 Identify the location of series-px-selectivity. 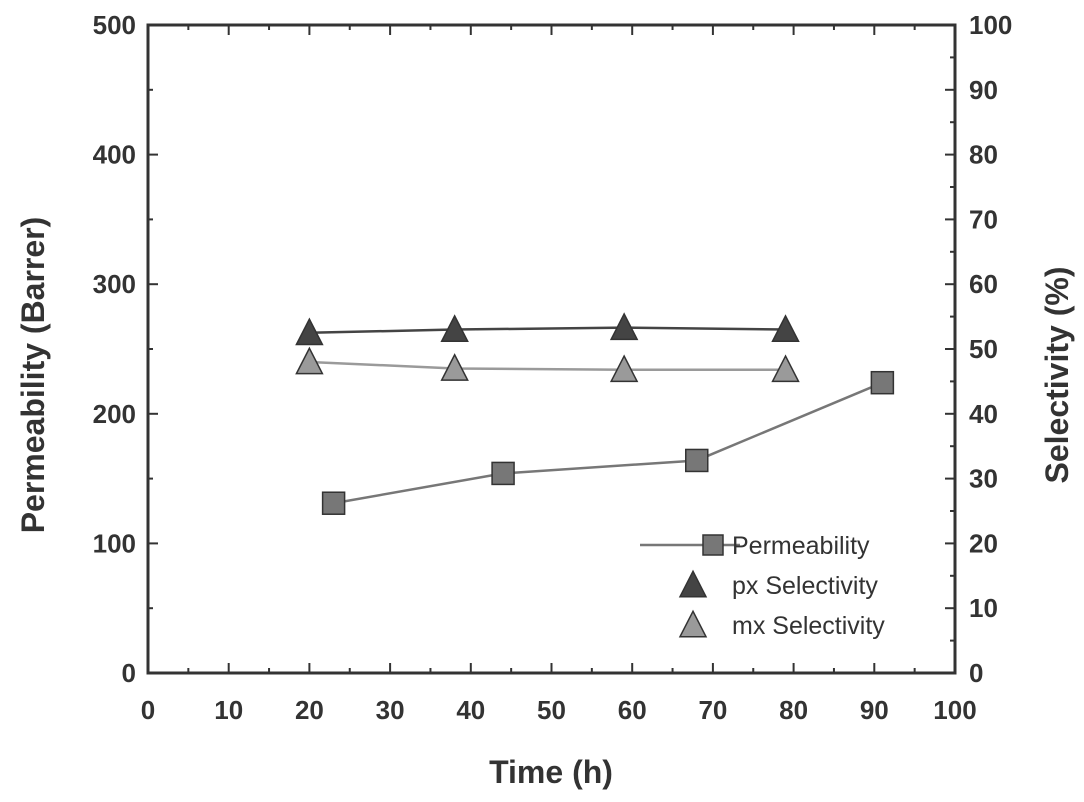
(547, 329).